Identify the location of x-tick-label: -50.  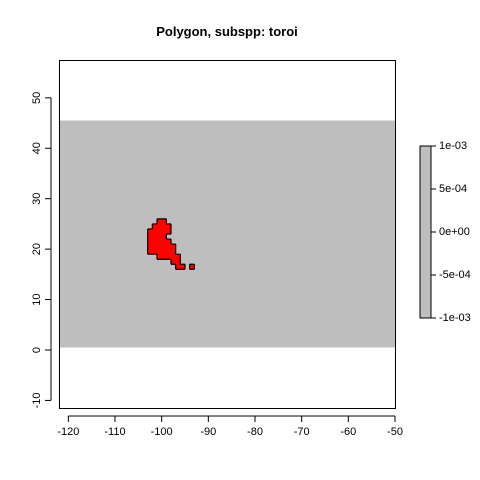
(395, 432).